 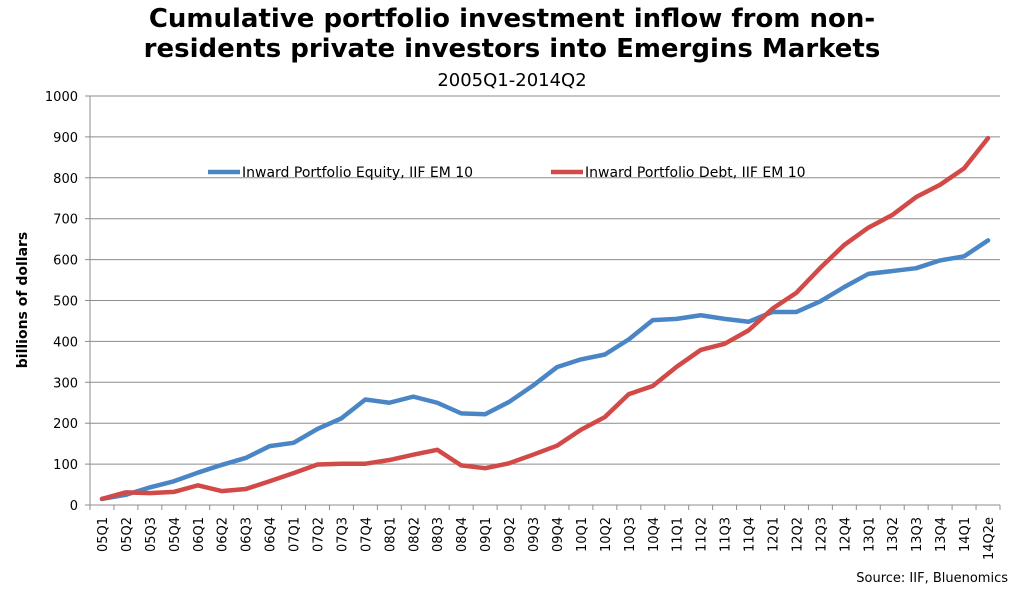 I want to click on x-tick-label: 05Q3, so click(x=151, y=534).